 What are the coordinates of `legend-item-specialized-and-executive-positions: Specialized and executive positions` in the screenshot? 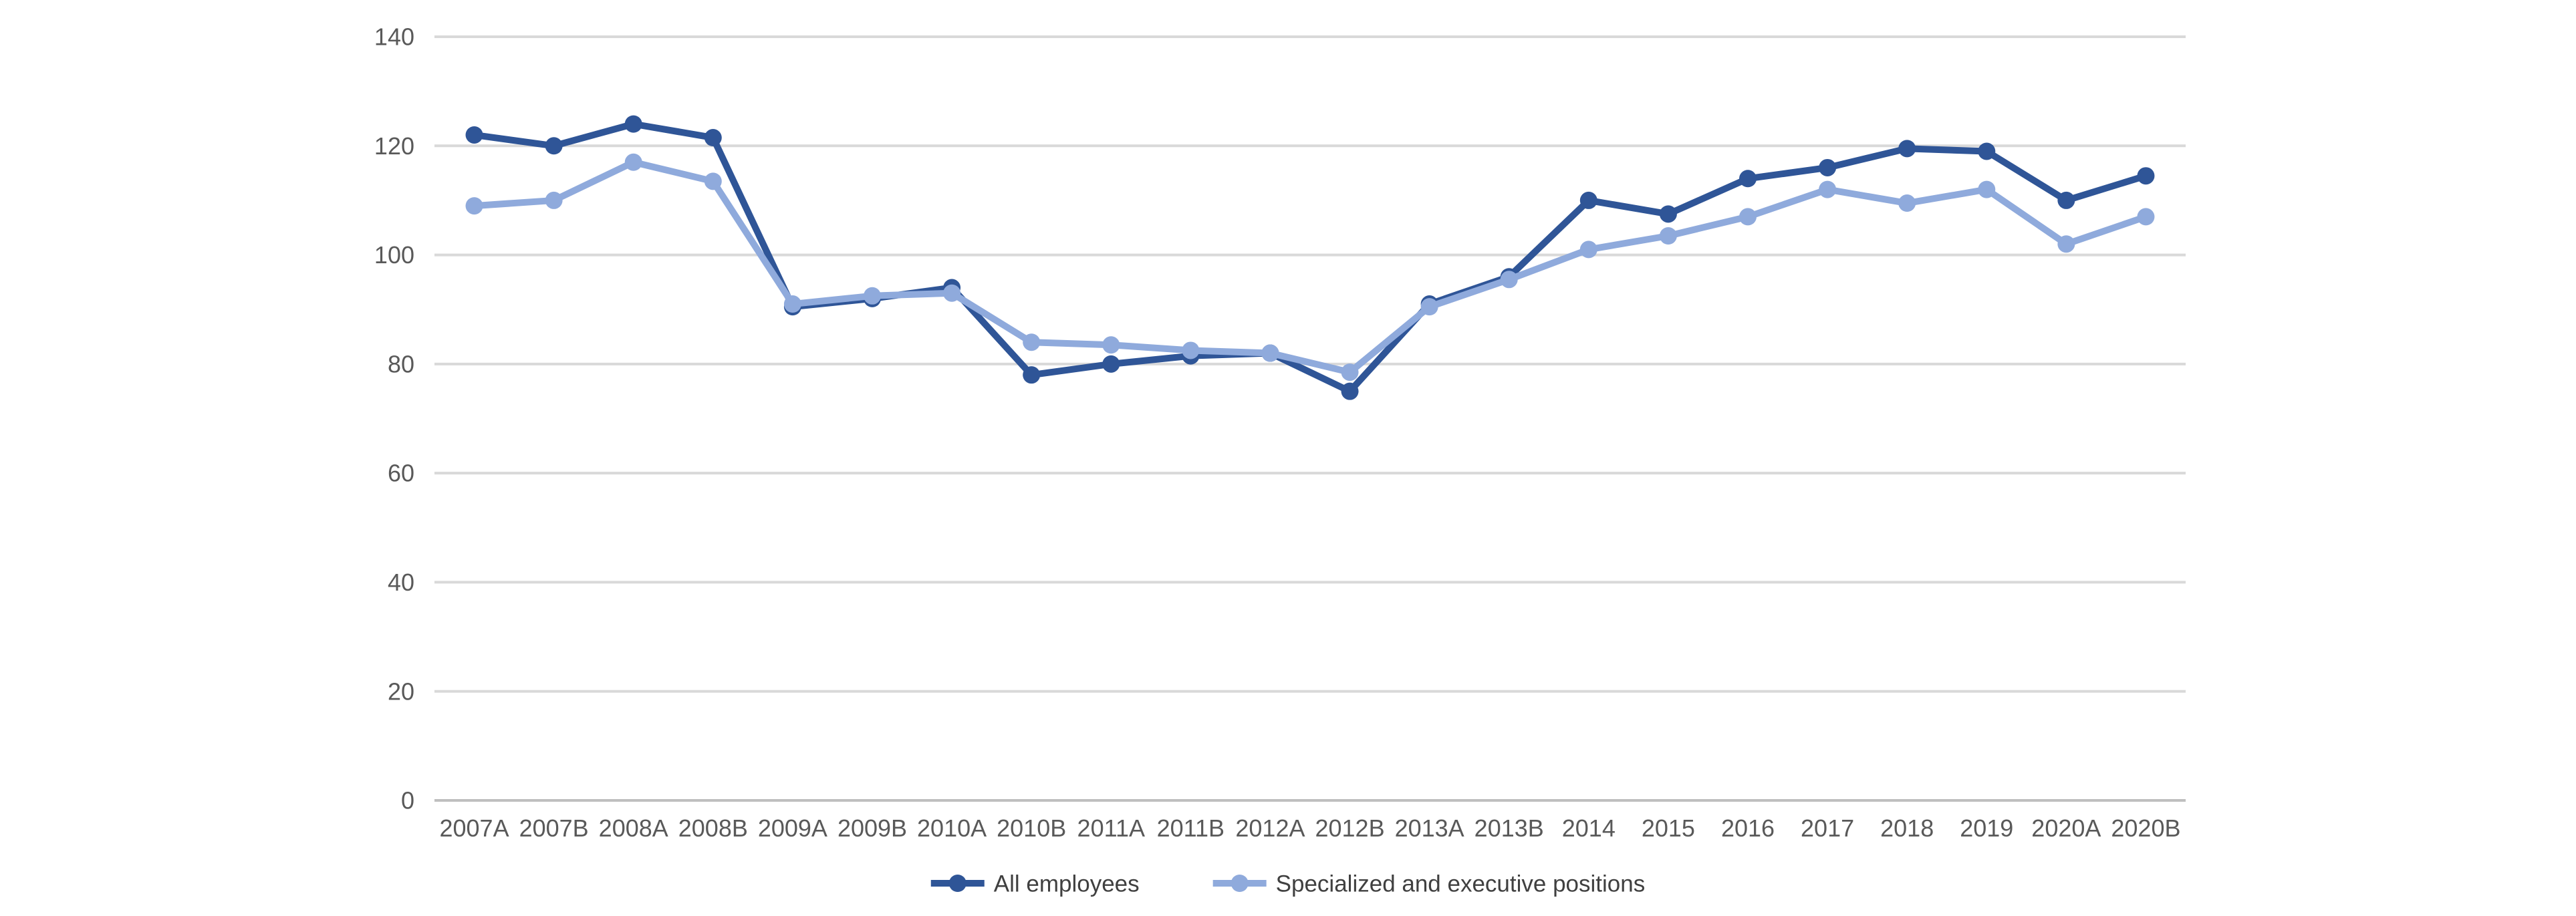 It's located at (1429, 884).